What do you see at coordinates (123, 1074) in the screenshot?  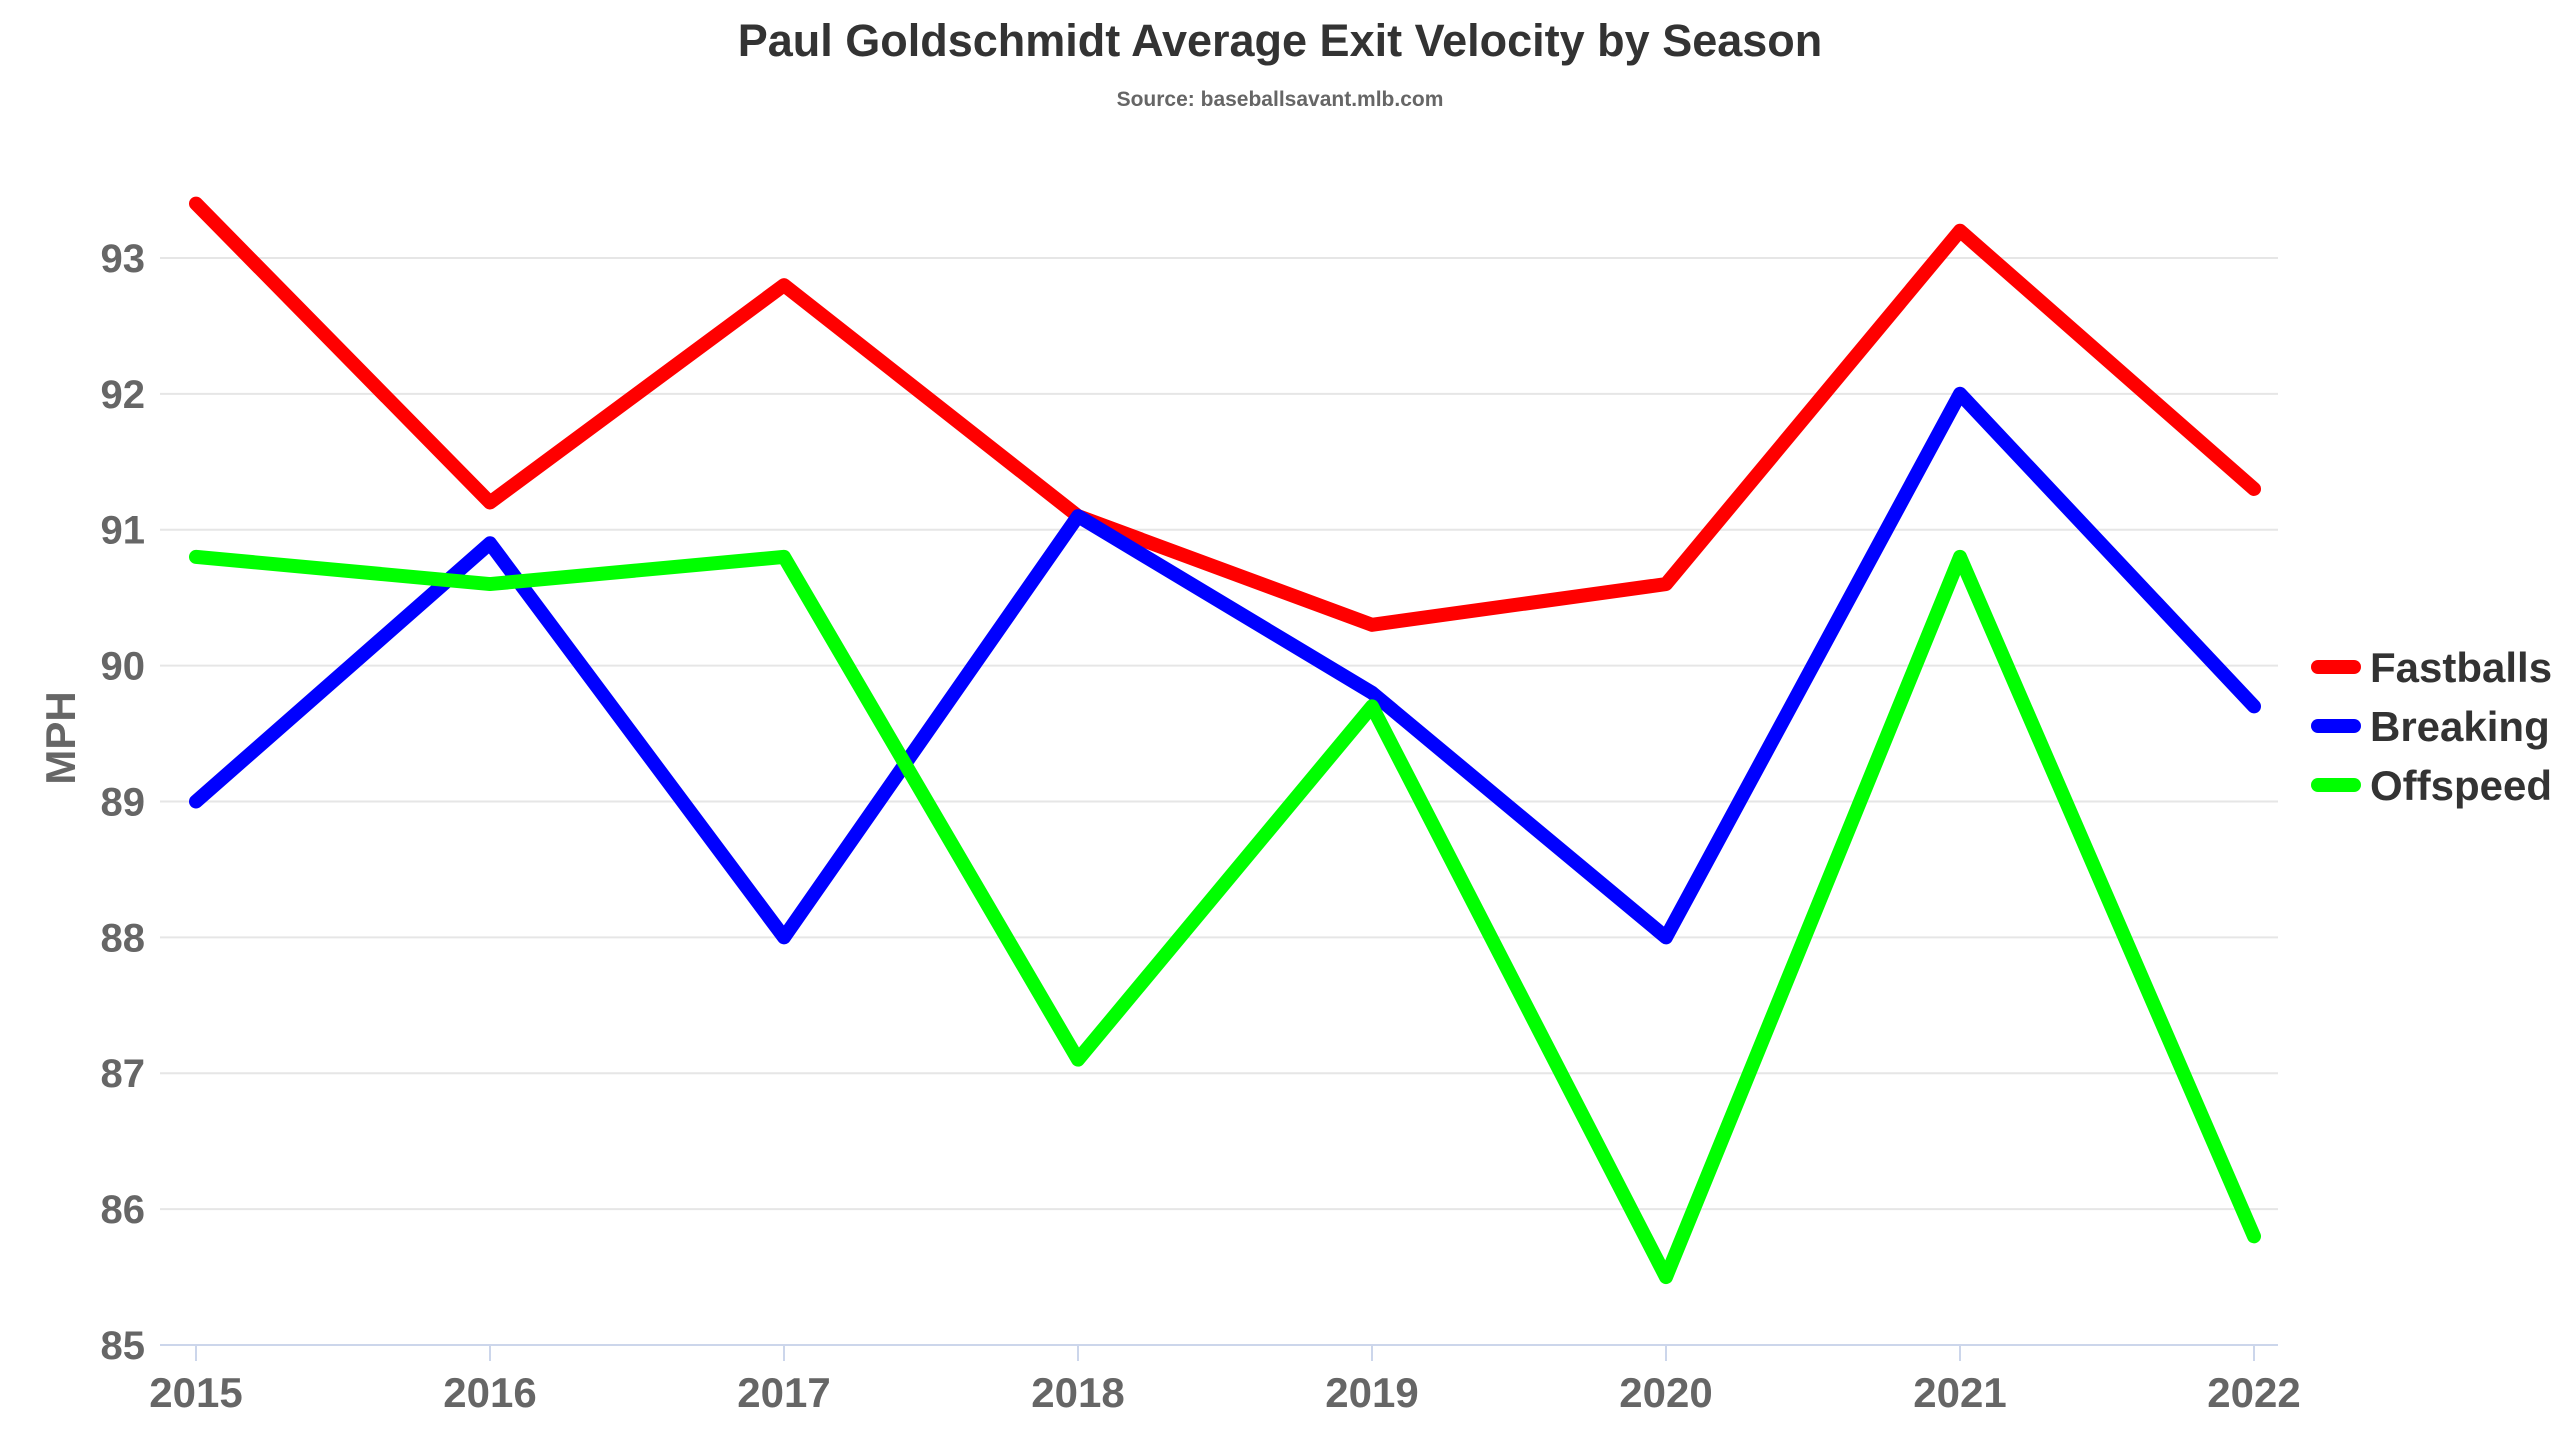 I see `y-tick-label: 87` at bounding box center [123, 1074].